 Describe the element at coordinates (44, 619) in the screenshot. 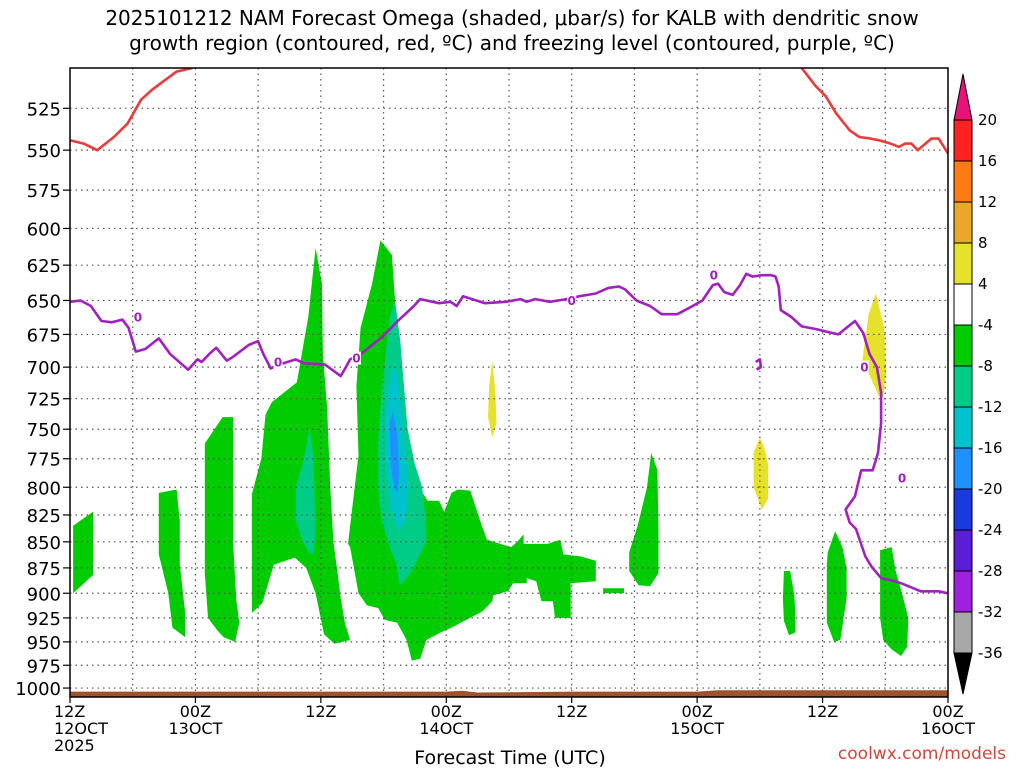

I see `y-tick-label-16: 925` at that location.